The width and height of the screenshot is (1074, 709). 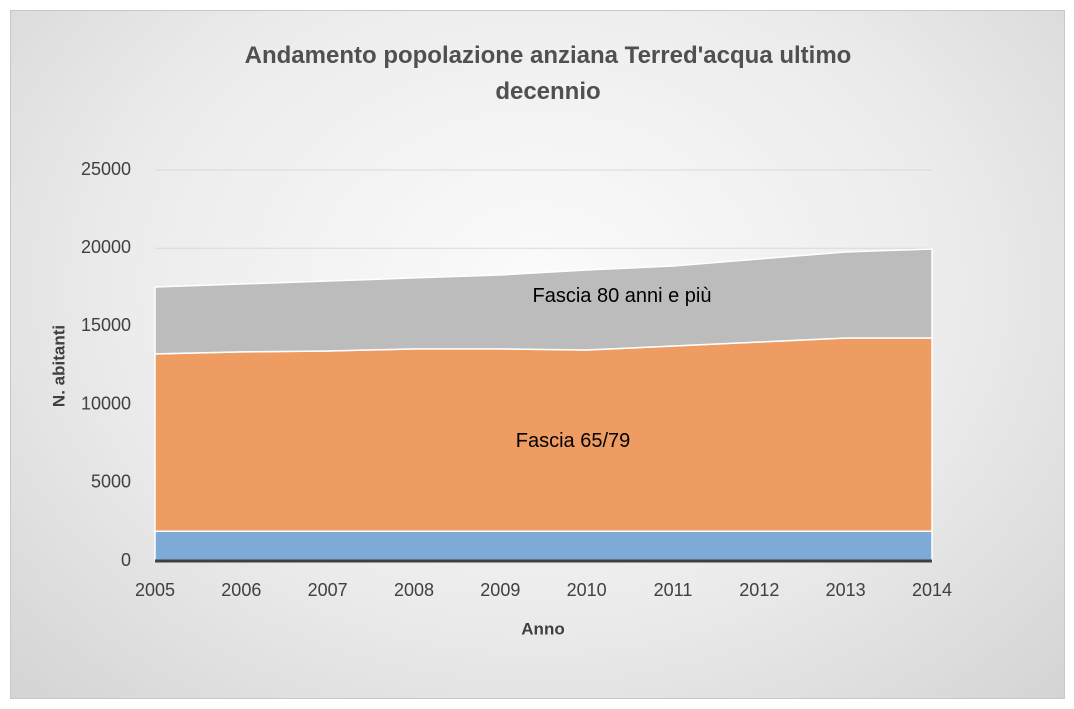 I want to click on y-tick-label: 20000, so click(x=106, y=247).